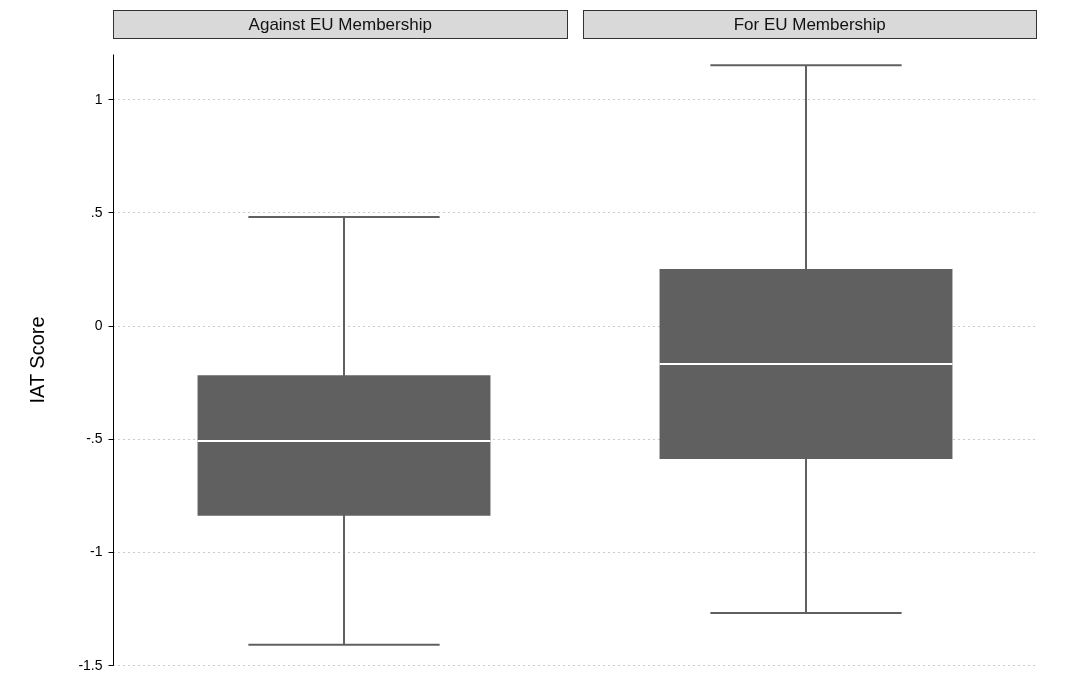 Image resolution: width=1067 pixels, height=675 pixels. What do you see at coordinates (98, 325) in the screenshot?
I see `y-tick-label: 0` at bounding box center [98, 325].